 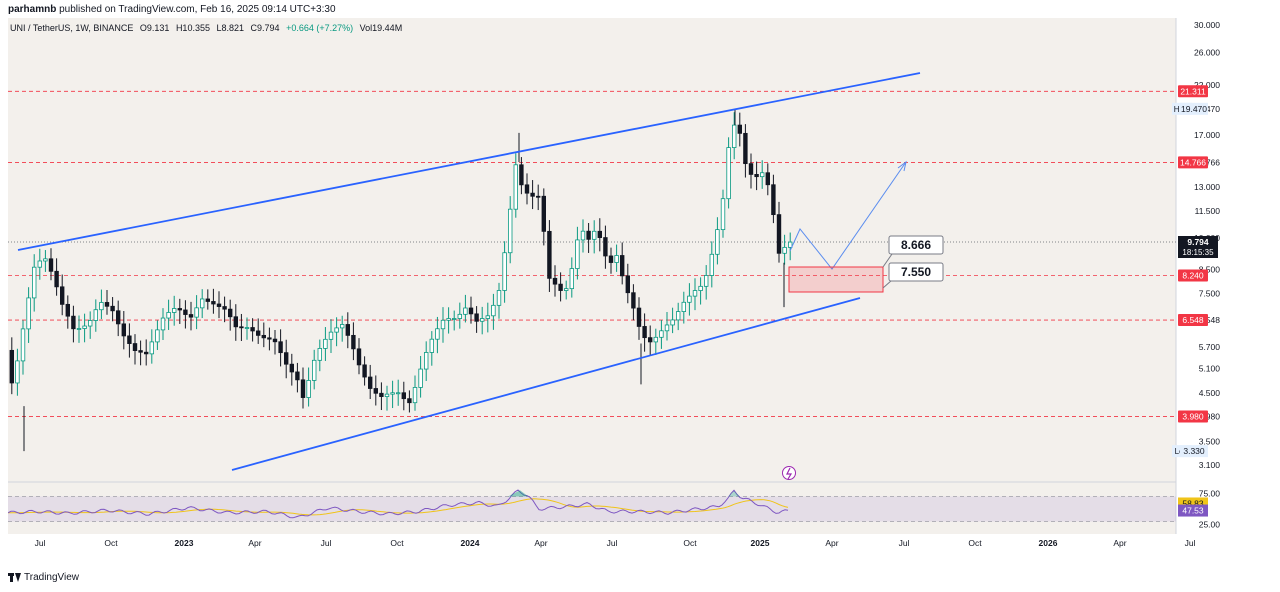 What do you see at coordinates (1201, 284) in the screenshot?
I see `price-axis` at bounding box center [1201, 284].